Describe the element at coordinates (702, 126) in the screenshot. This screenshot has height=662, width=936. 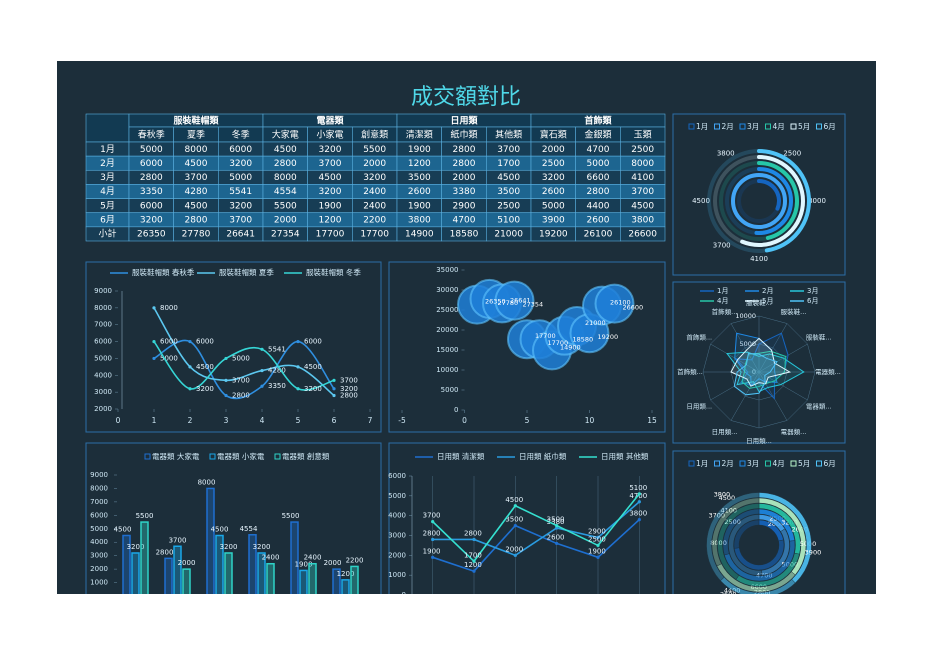
I see `legend-label: 1月` at that location.